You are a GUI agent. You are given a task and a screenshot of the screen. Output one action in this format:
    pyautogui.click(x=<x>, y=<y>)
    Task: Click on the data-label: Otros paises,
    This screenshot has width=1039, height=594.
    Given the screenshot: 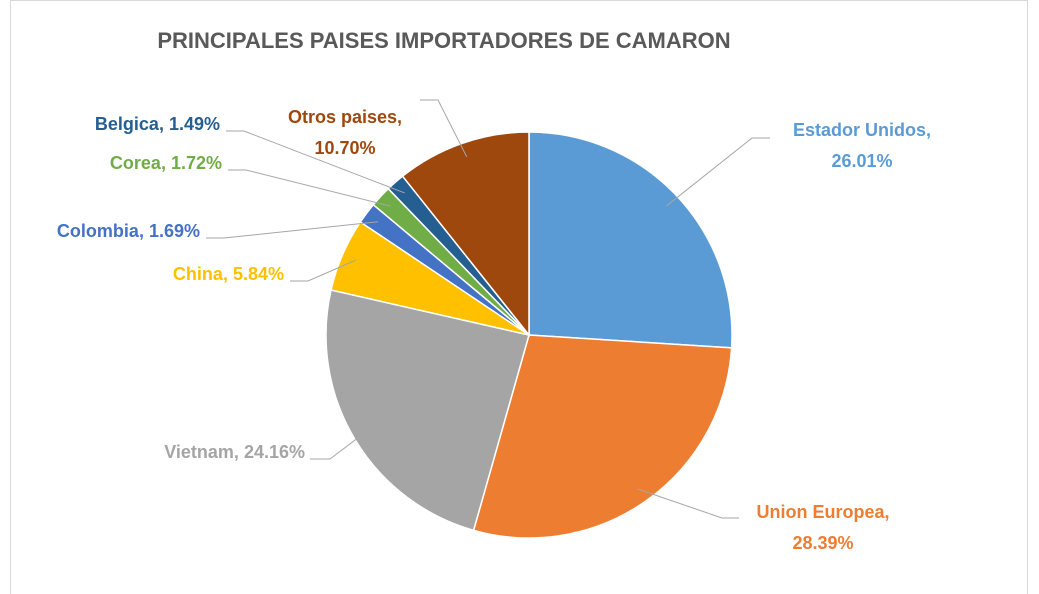 What is the action you would take?
    pyautogui.click(x=345, y=117)
    